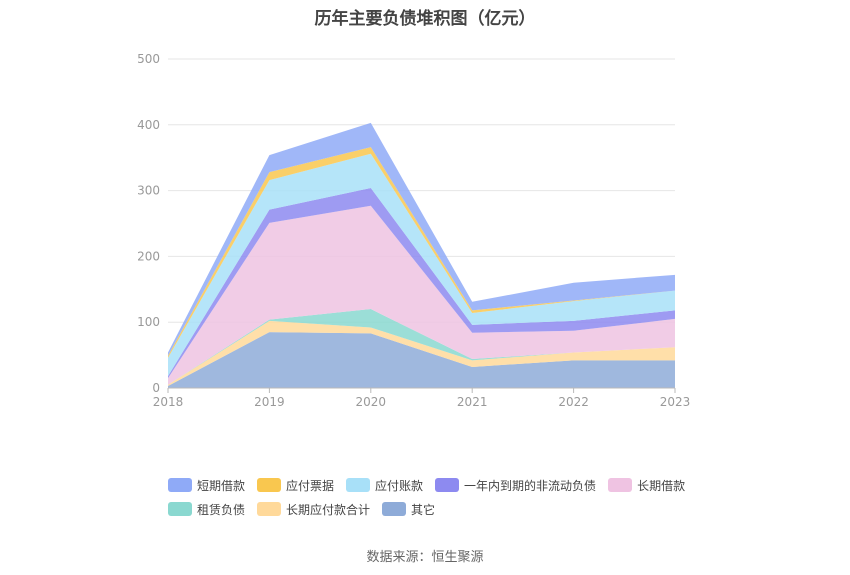 The height and width of the screenshot is (575, 850). What do you see at coordinates (148, 125) in the screenshot?
I see `y-tick-label: 400` at bounding box center [148, 125].